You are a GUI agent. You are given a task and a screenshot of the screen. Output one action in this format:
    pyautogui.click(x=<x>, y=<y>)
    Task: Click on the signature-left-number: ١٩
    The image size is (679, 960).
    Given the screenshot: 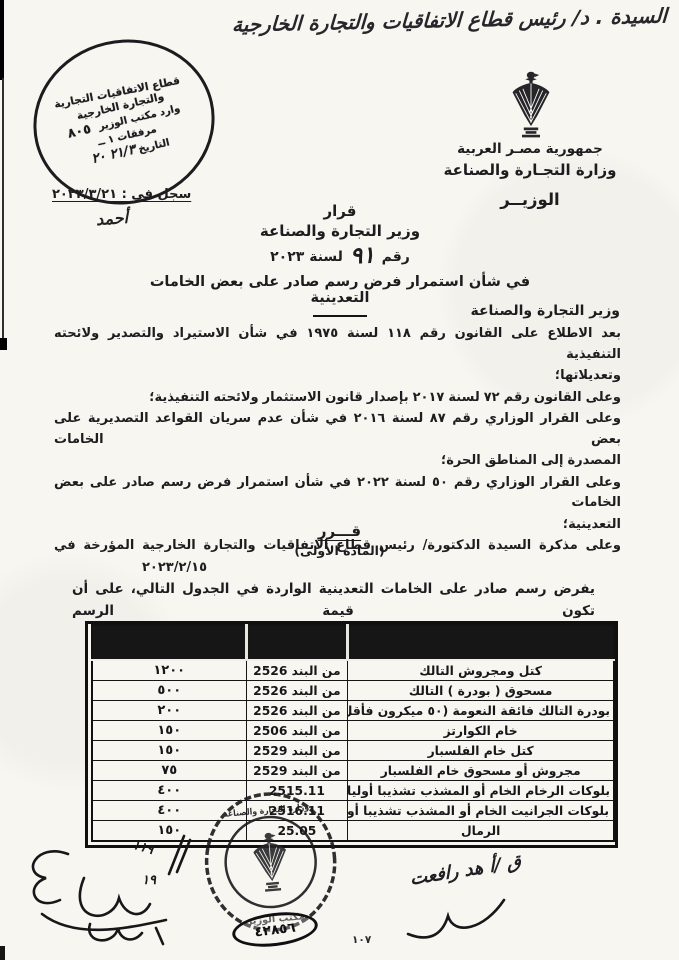 What is the action you would take?
    pyautogui.click(x=149, y=880)
    